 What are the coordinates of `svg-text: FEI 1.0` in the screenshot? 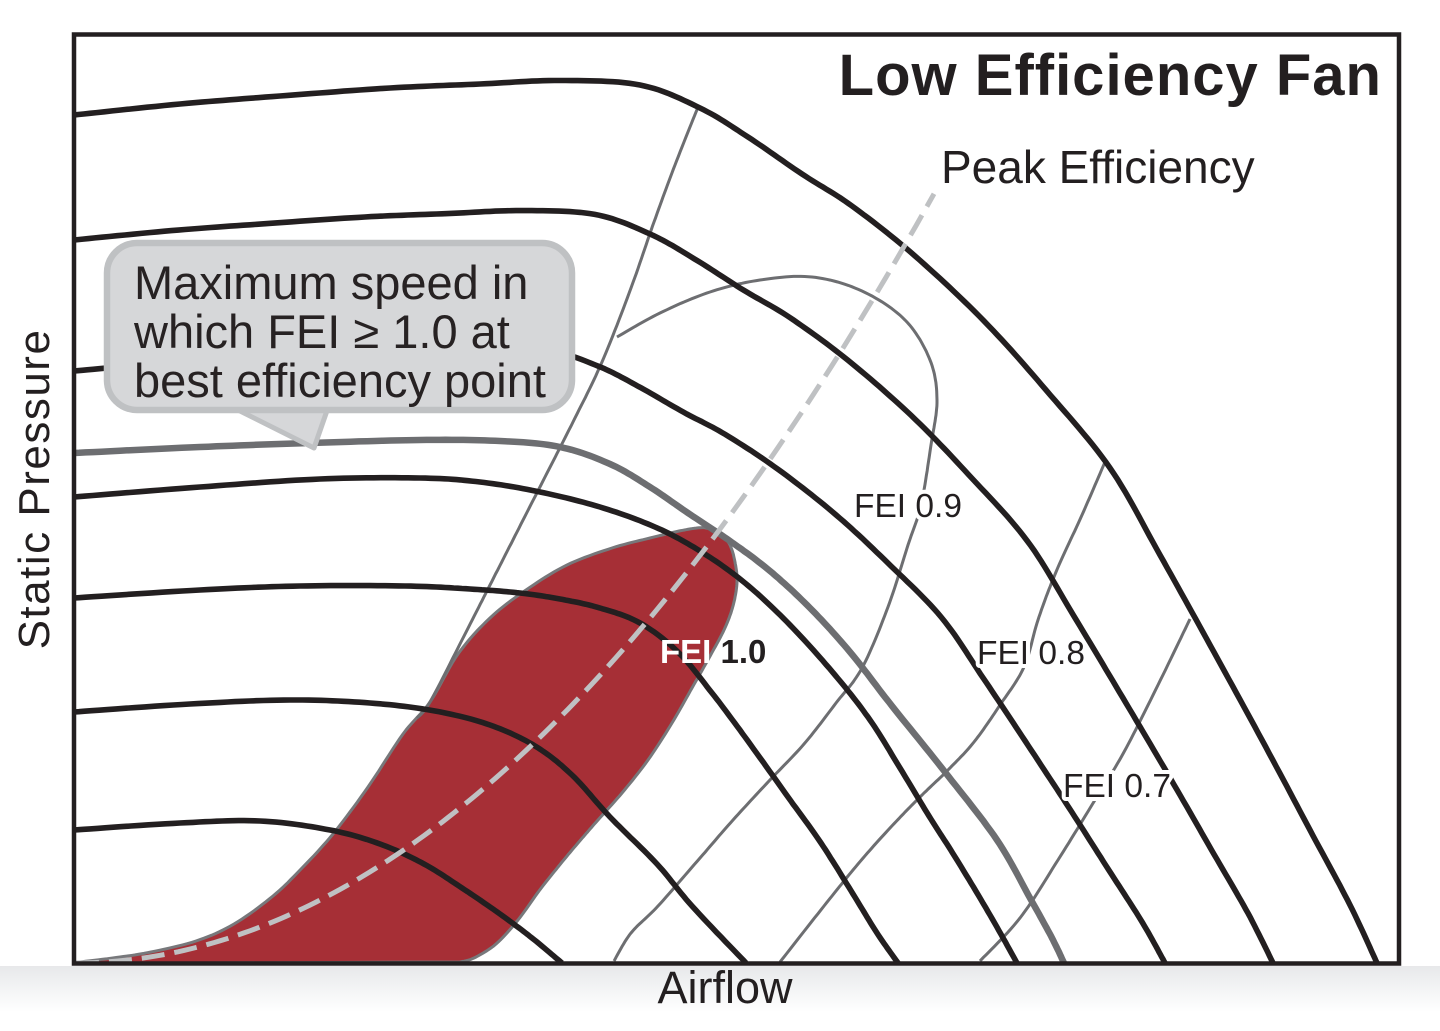 It's located at (713, 651).